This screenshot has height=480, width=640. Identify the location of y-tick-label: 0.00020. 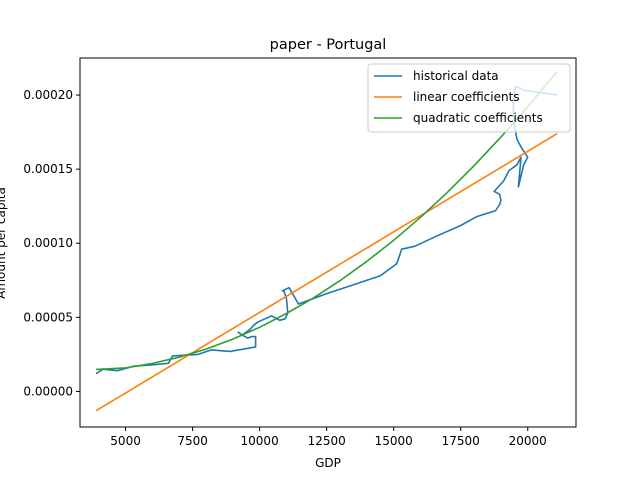
(48, 95).